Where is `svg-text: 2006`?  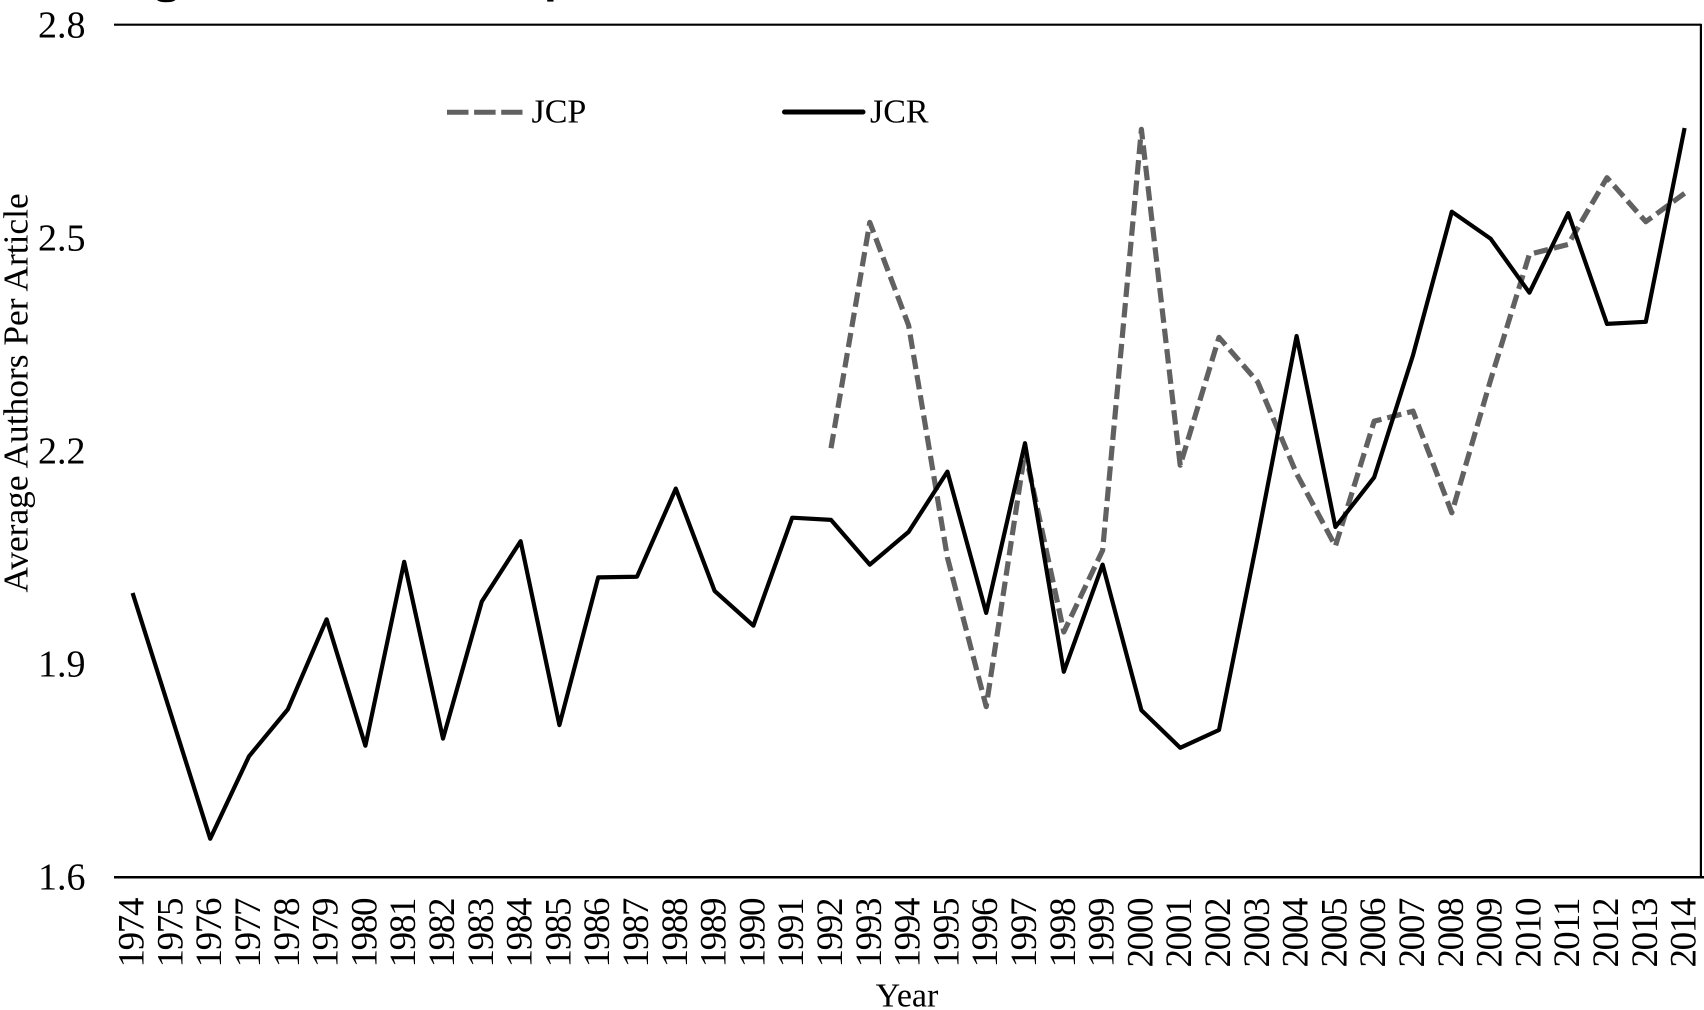 svg-text: 2006 is located at coordinates (1373, 933).